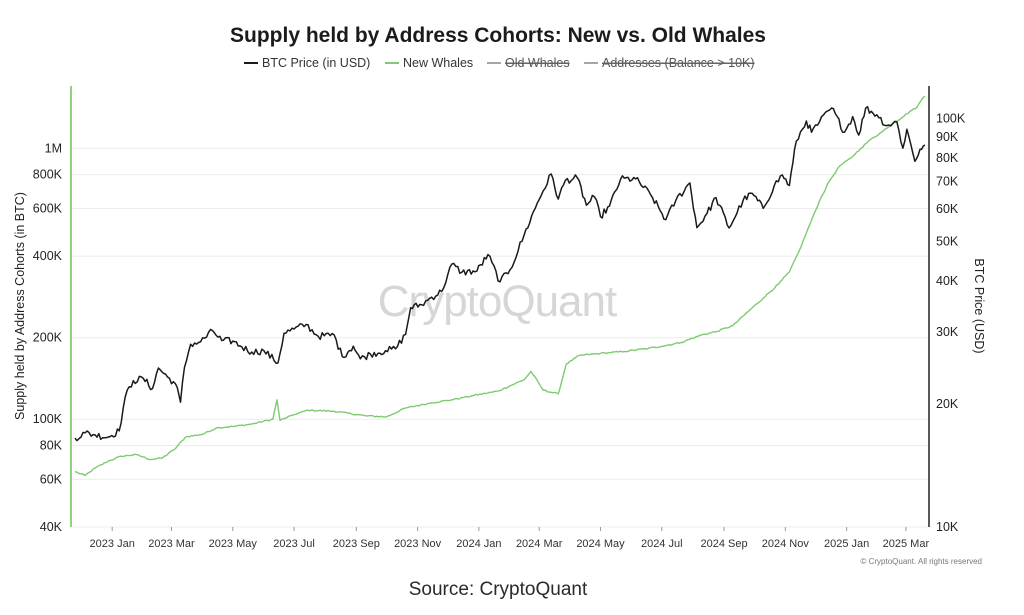 This screenshot has height=615, width=1024. Describe the element at coordinates (20, 306) in the screenshot. I see `left-axis-label: Supply held by Address Cohorts (in BTC)` at that location.